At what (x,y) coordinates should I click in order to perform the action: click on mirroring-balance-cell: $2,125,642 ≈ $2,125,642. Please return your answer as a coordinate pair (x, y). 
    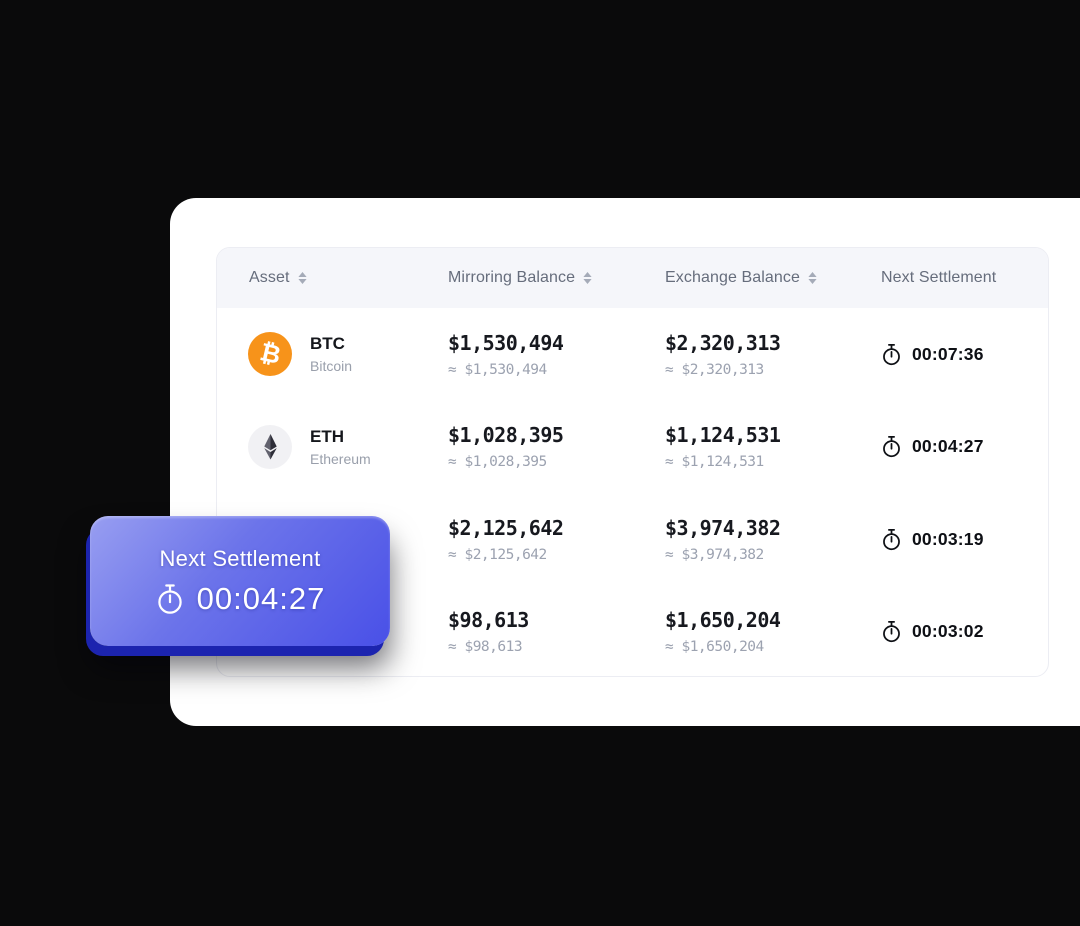
    Looking at the image, I should click on (556, 539).